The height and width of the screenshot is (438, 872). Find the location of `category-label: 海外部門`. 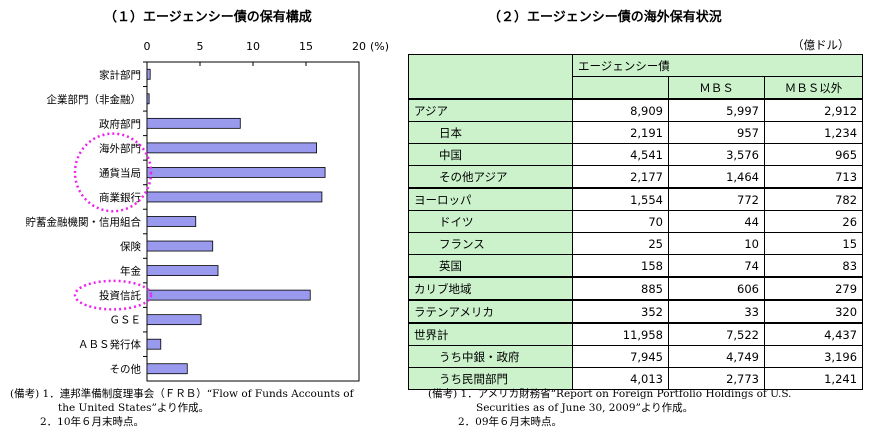

category-label: 海外部門 is located at coordinates (120, 148).